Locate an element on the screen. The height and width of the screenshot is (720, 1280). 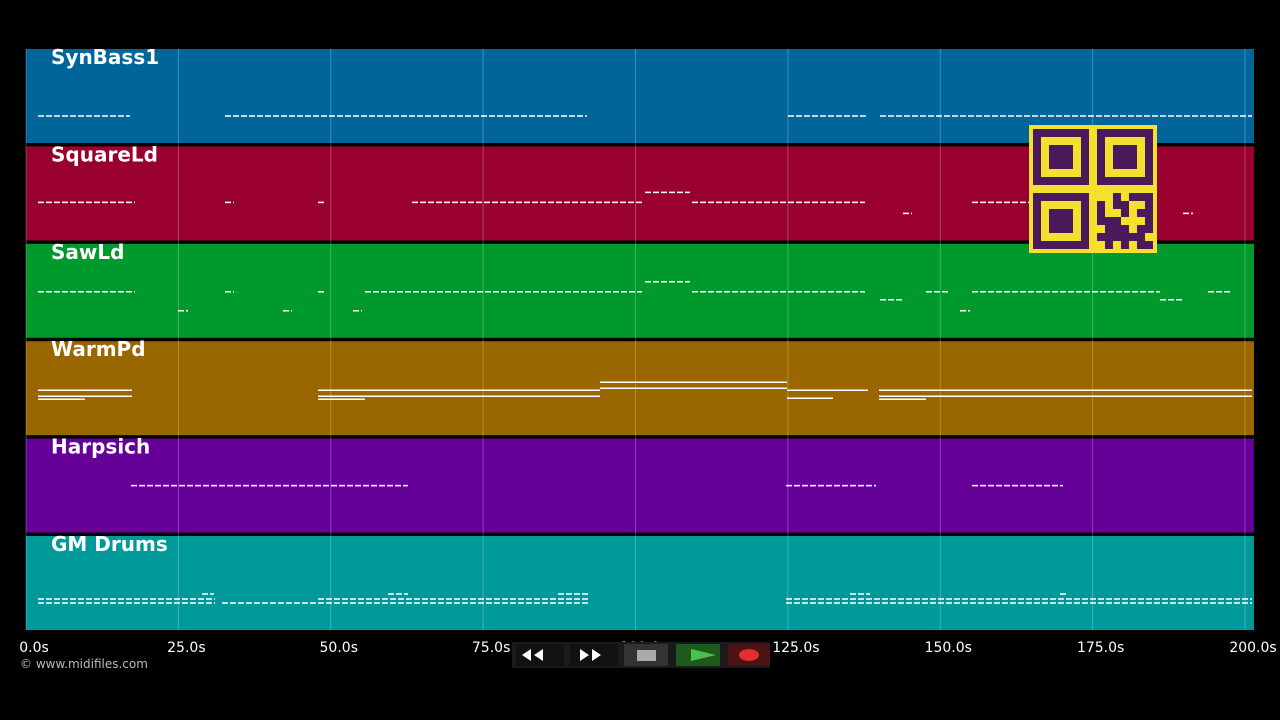
track-name: SynBass1 is located at coordinates (105, 57).